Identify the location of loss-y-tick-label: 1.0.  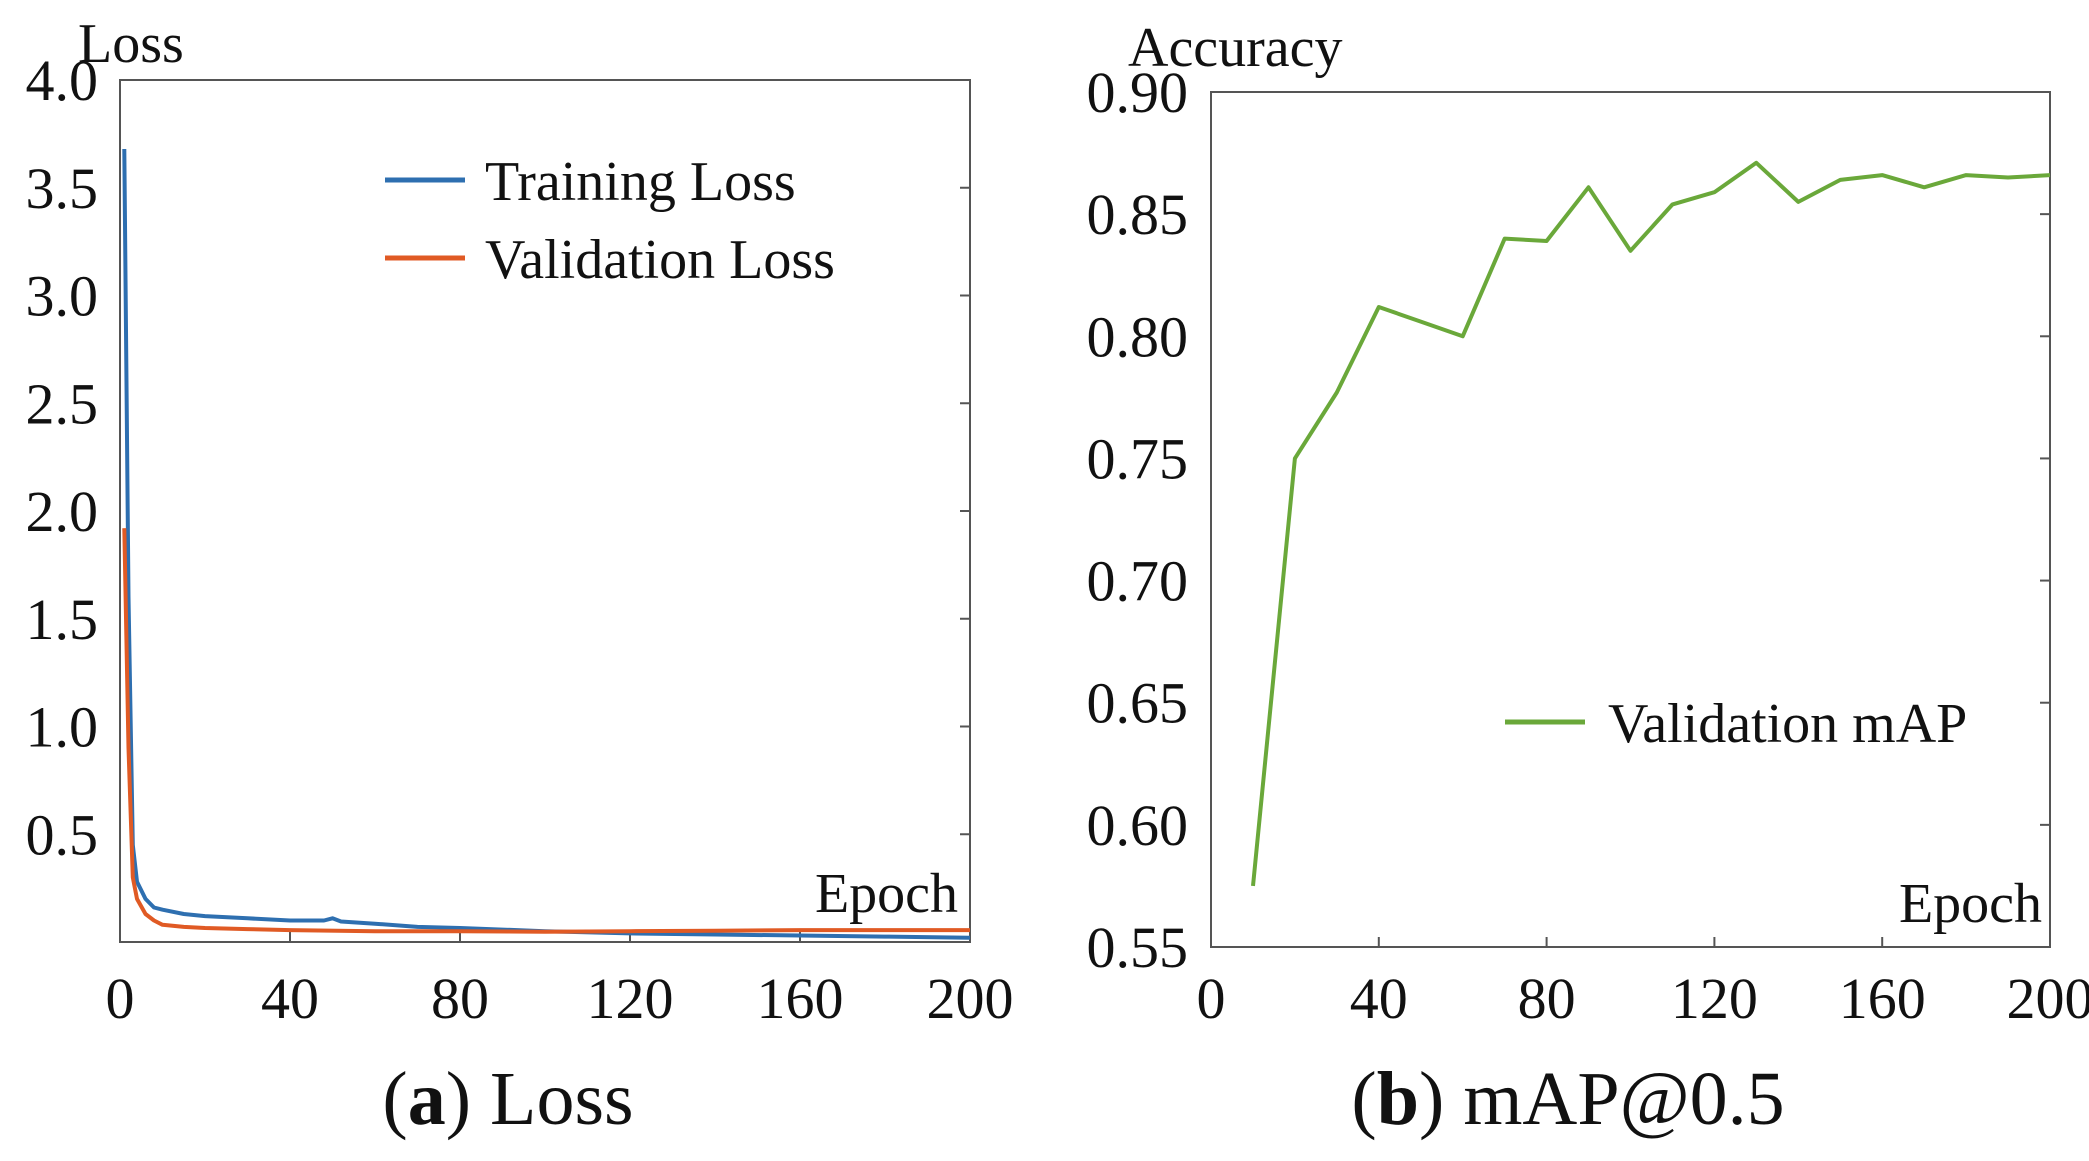
(62, 727).